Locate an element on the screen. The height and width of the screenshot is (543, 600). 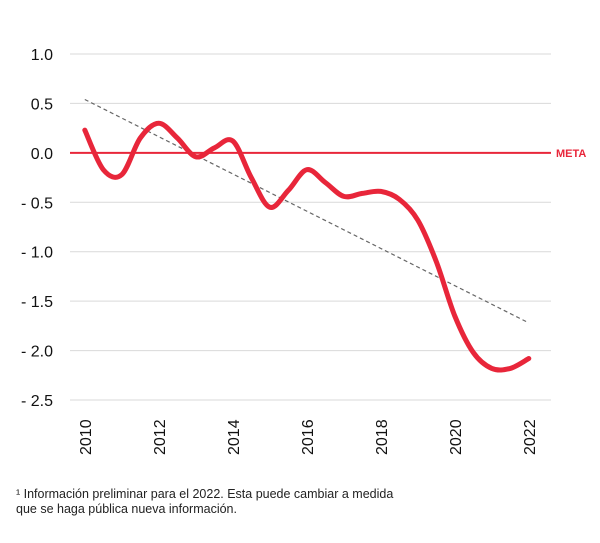
y-tick-label: 1.0 is located at coordinates (42, 55).